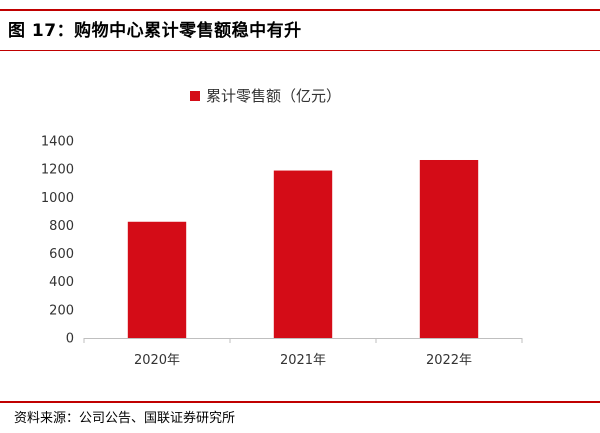 Image resolution: width=600 pixels, height=433 pixels. I want to click on bar-2020年, so click(157, 279).